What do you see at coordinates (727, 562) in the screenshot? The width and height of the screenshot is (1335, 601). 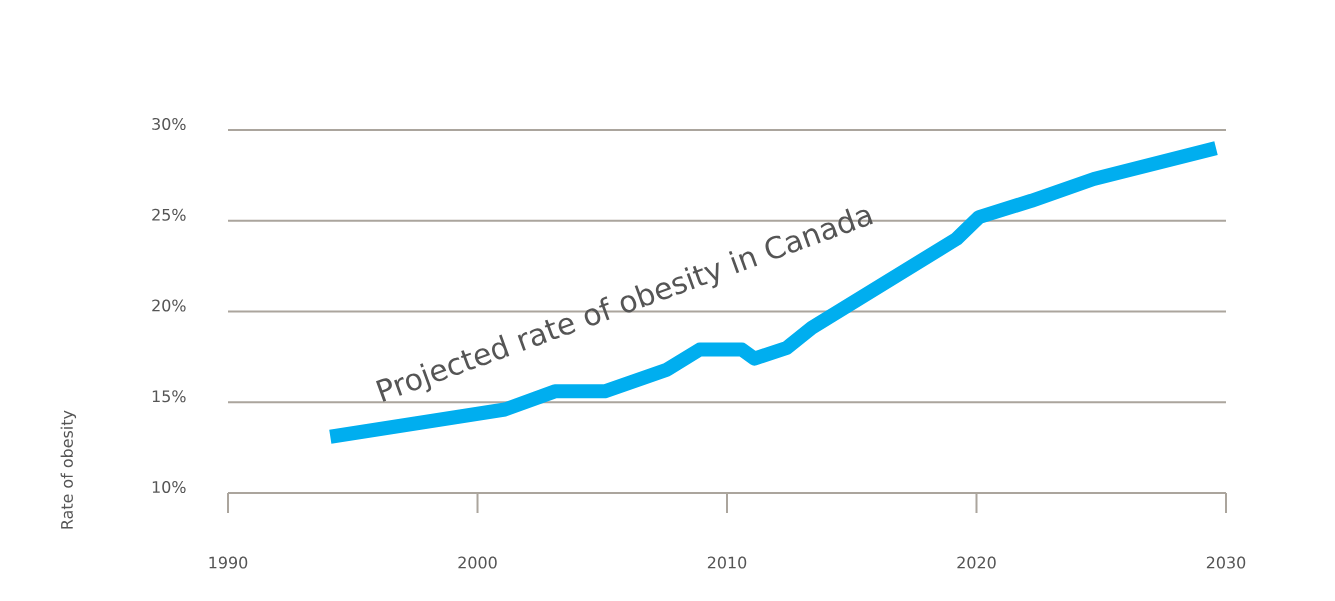 I see `x-tick-label: 2010` at bounding box center [727, 562].